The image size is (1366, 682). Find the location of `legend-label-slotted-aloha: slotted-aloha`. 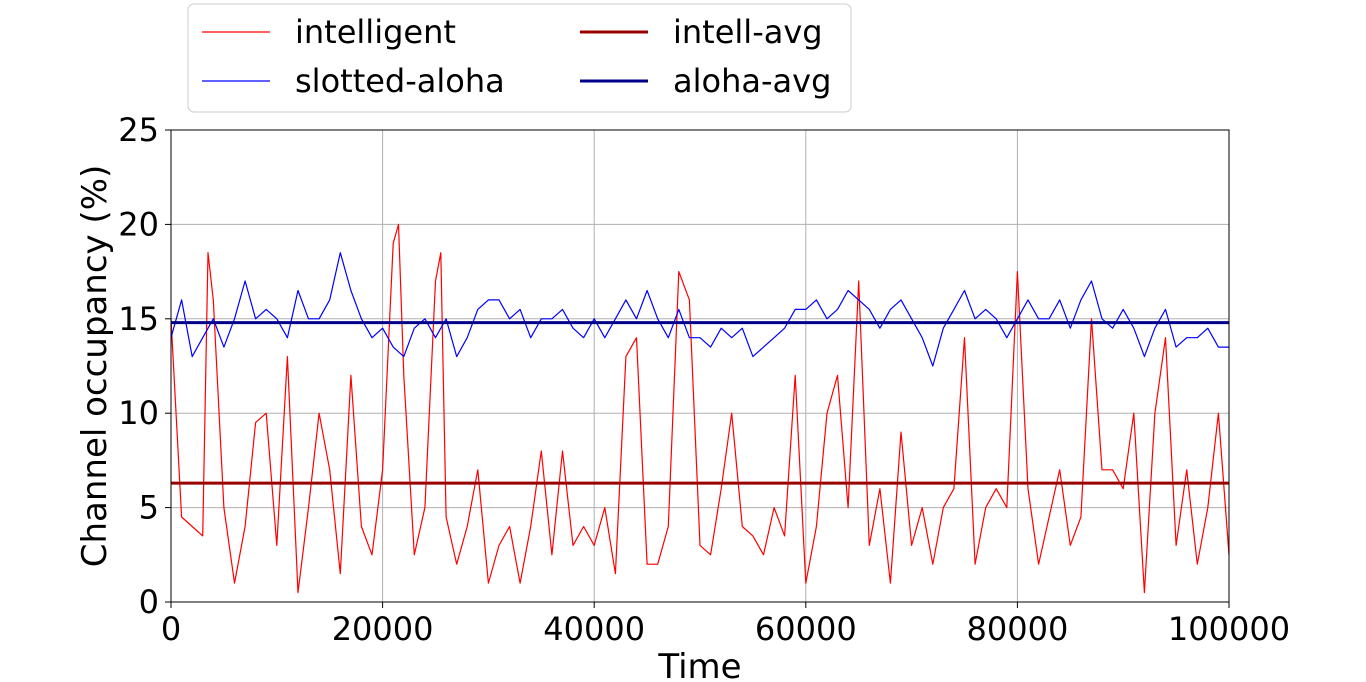

legend-label-slotted-aloha: slotted-aloha is located at coordinates (400, 81).